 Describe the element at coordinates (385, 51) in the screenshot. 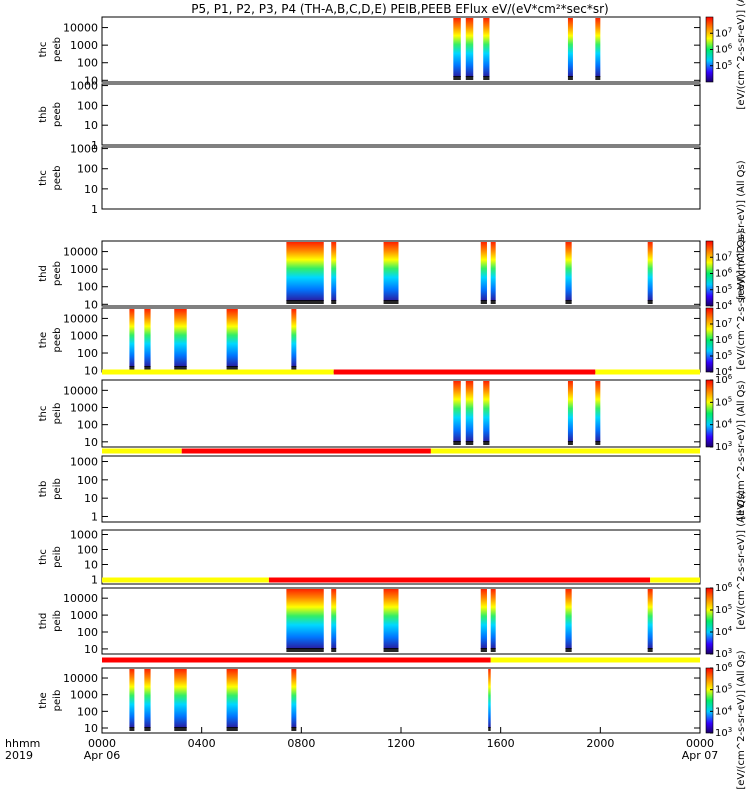

I see `panel-thc-peeb: 10 100 1000 10000 thc peeb 10⁵ 10⁶ 10⁷` at that location.